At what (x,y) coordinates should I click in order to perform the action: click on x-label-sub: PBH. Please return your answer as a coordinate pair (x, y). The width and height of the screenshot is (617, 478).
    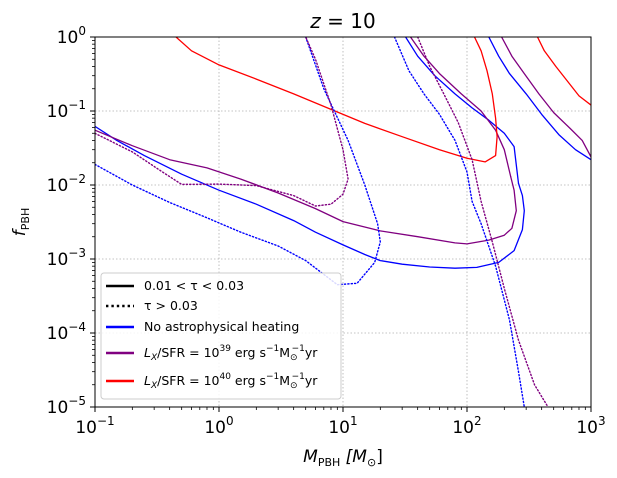
    Looking at the image, I should click on (329, 462).